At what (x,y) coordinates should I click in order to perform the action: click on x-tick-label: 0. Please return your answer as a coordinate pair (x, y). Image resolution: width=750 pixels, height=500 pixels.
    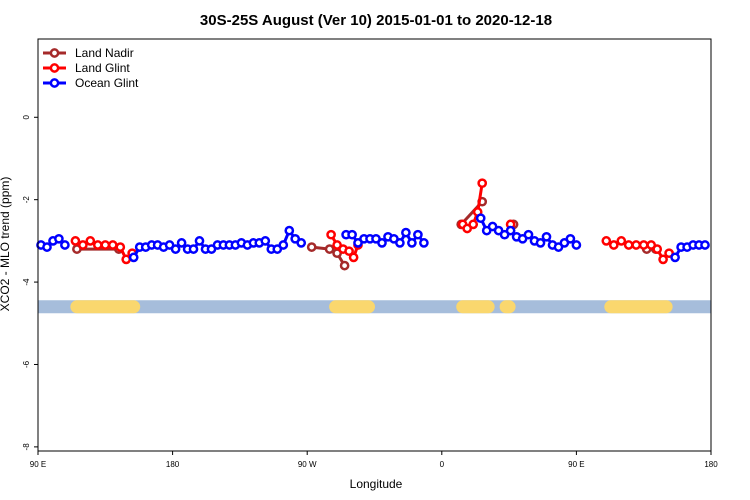
    Looking at the image, I should click on (442, 464).